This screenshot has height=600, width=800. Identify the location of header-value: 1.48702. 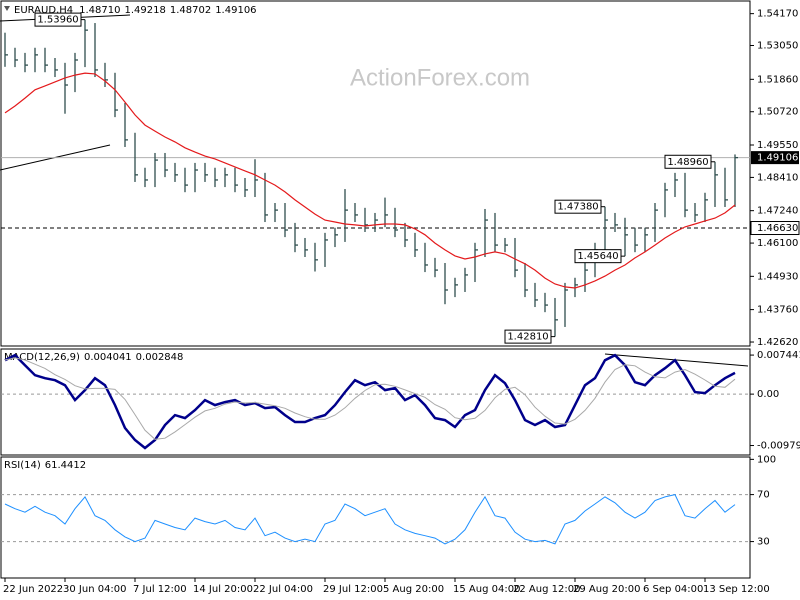
(190, 10).